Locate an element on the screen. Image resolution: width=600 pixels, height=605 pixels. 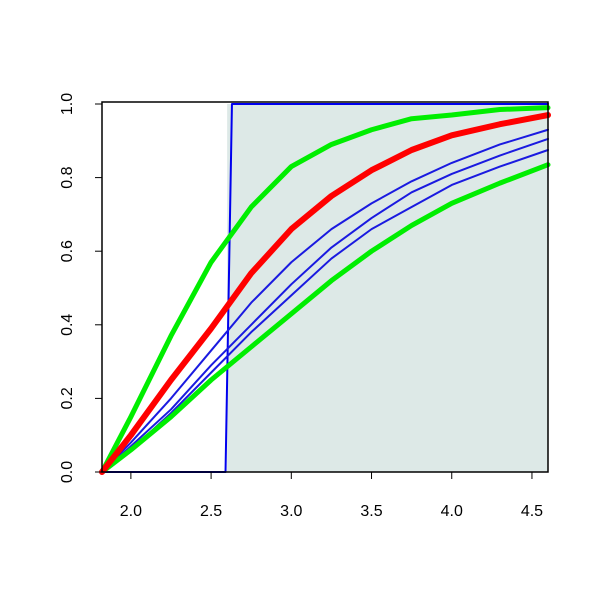
x-tick-label: 3.5 is located at coordinates (371, 511).